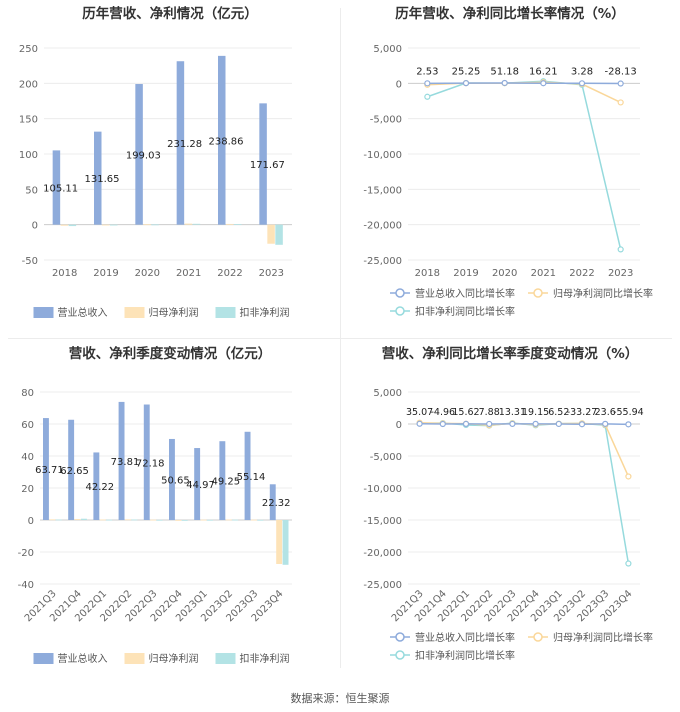 Image resolution: width=680 pixels, height=712 pixels. What do you see at coordinates (31, 190) in the screenshot?
I see `y-tick-label: 50` at bounding box center [31, 190].